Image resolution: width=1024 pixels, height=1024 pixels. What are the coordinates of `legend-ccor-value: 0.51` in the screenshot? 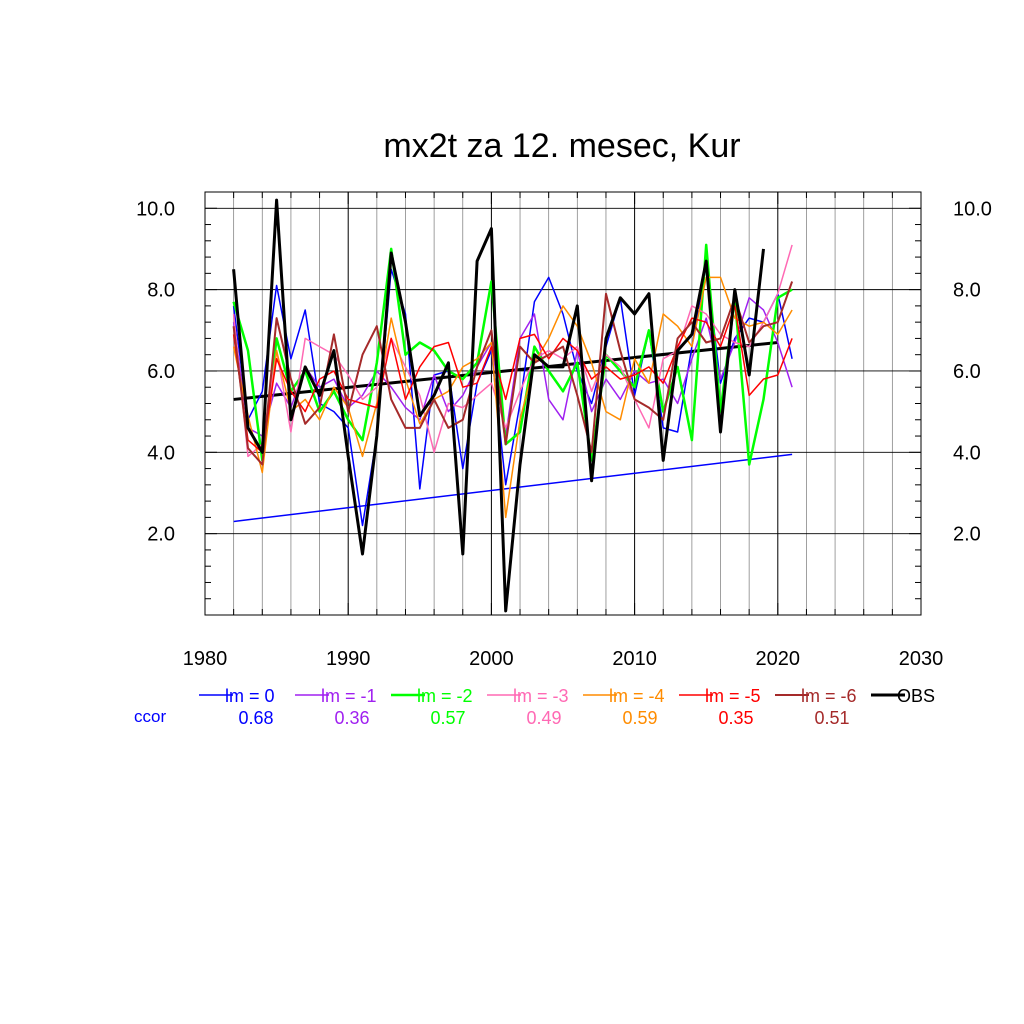 It's located at (831, 718).